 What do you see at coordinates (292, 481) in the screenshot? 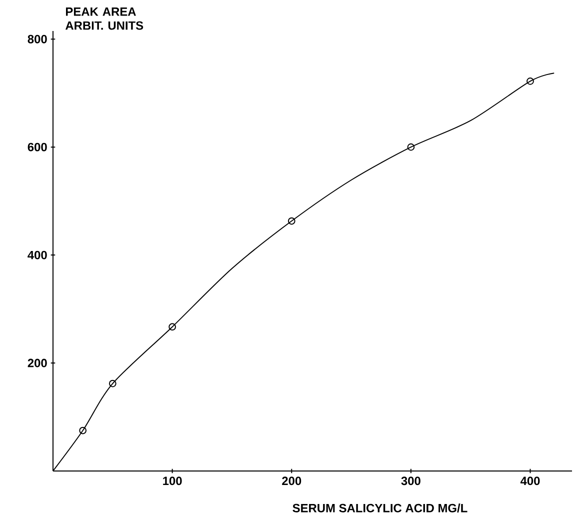
I see `x-tick-label: 200` at bounding box center [292, 481].